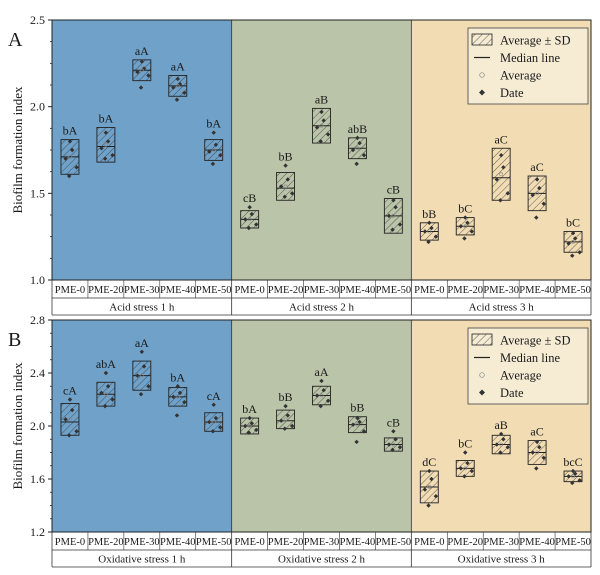 The height and width of the screenshot is (575, 600). I want to click on x-category-label: PME-20, so click(286, 290).